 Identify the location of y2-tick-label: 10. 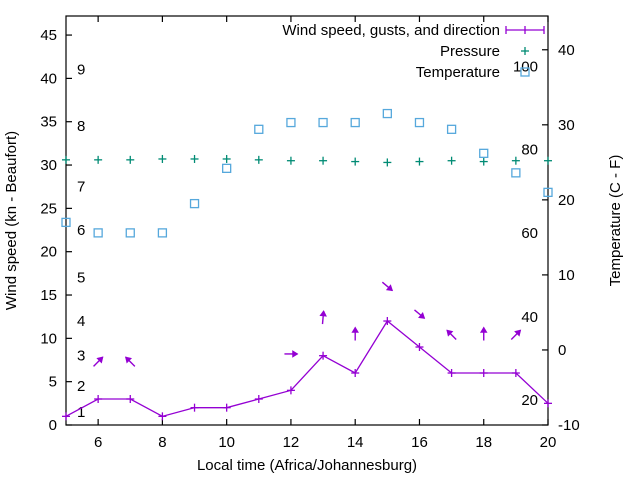
(566, 275).